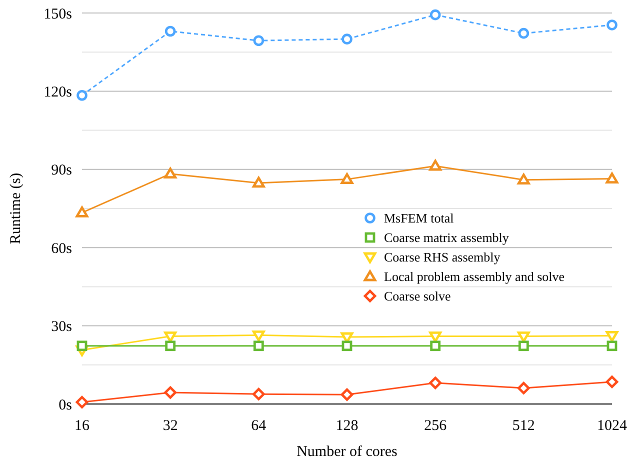 Image resolution: width=634 pixels, height=468 pixels. What do you see at coordinates (82, 426) in the screenshot?
I see `x-tick-label: 16` at bounding box center [82, 426].